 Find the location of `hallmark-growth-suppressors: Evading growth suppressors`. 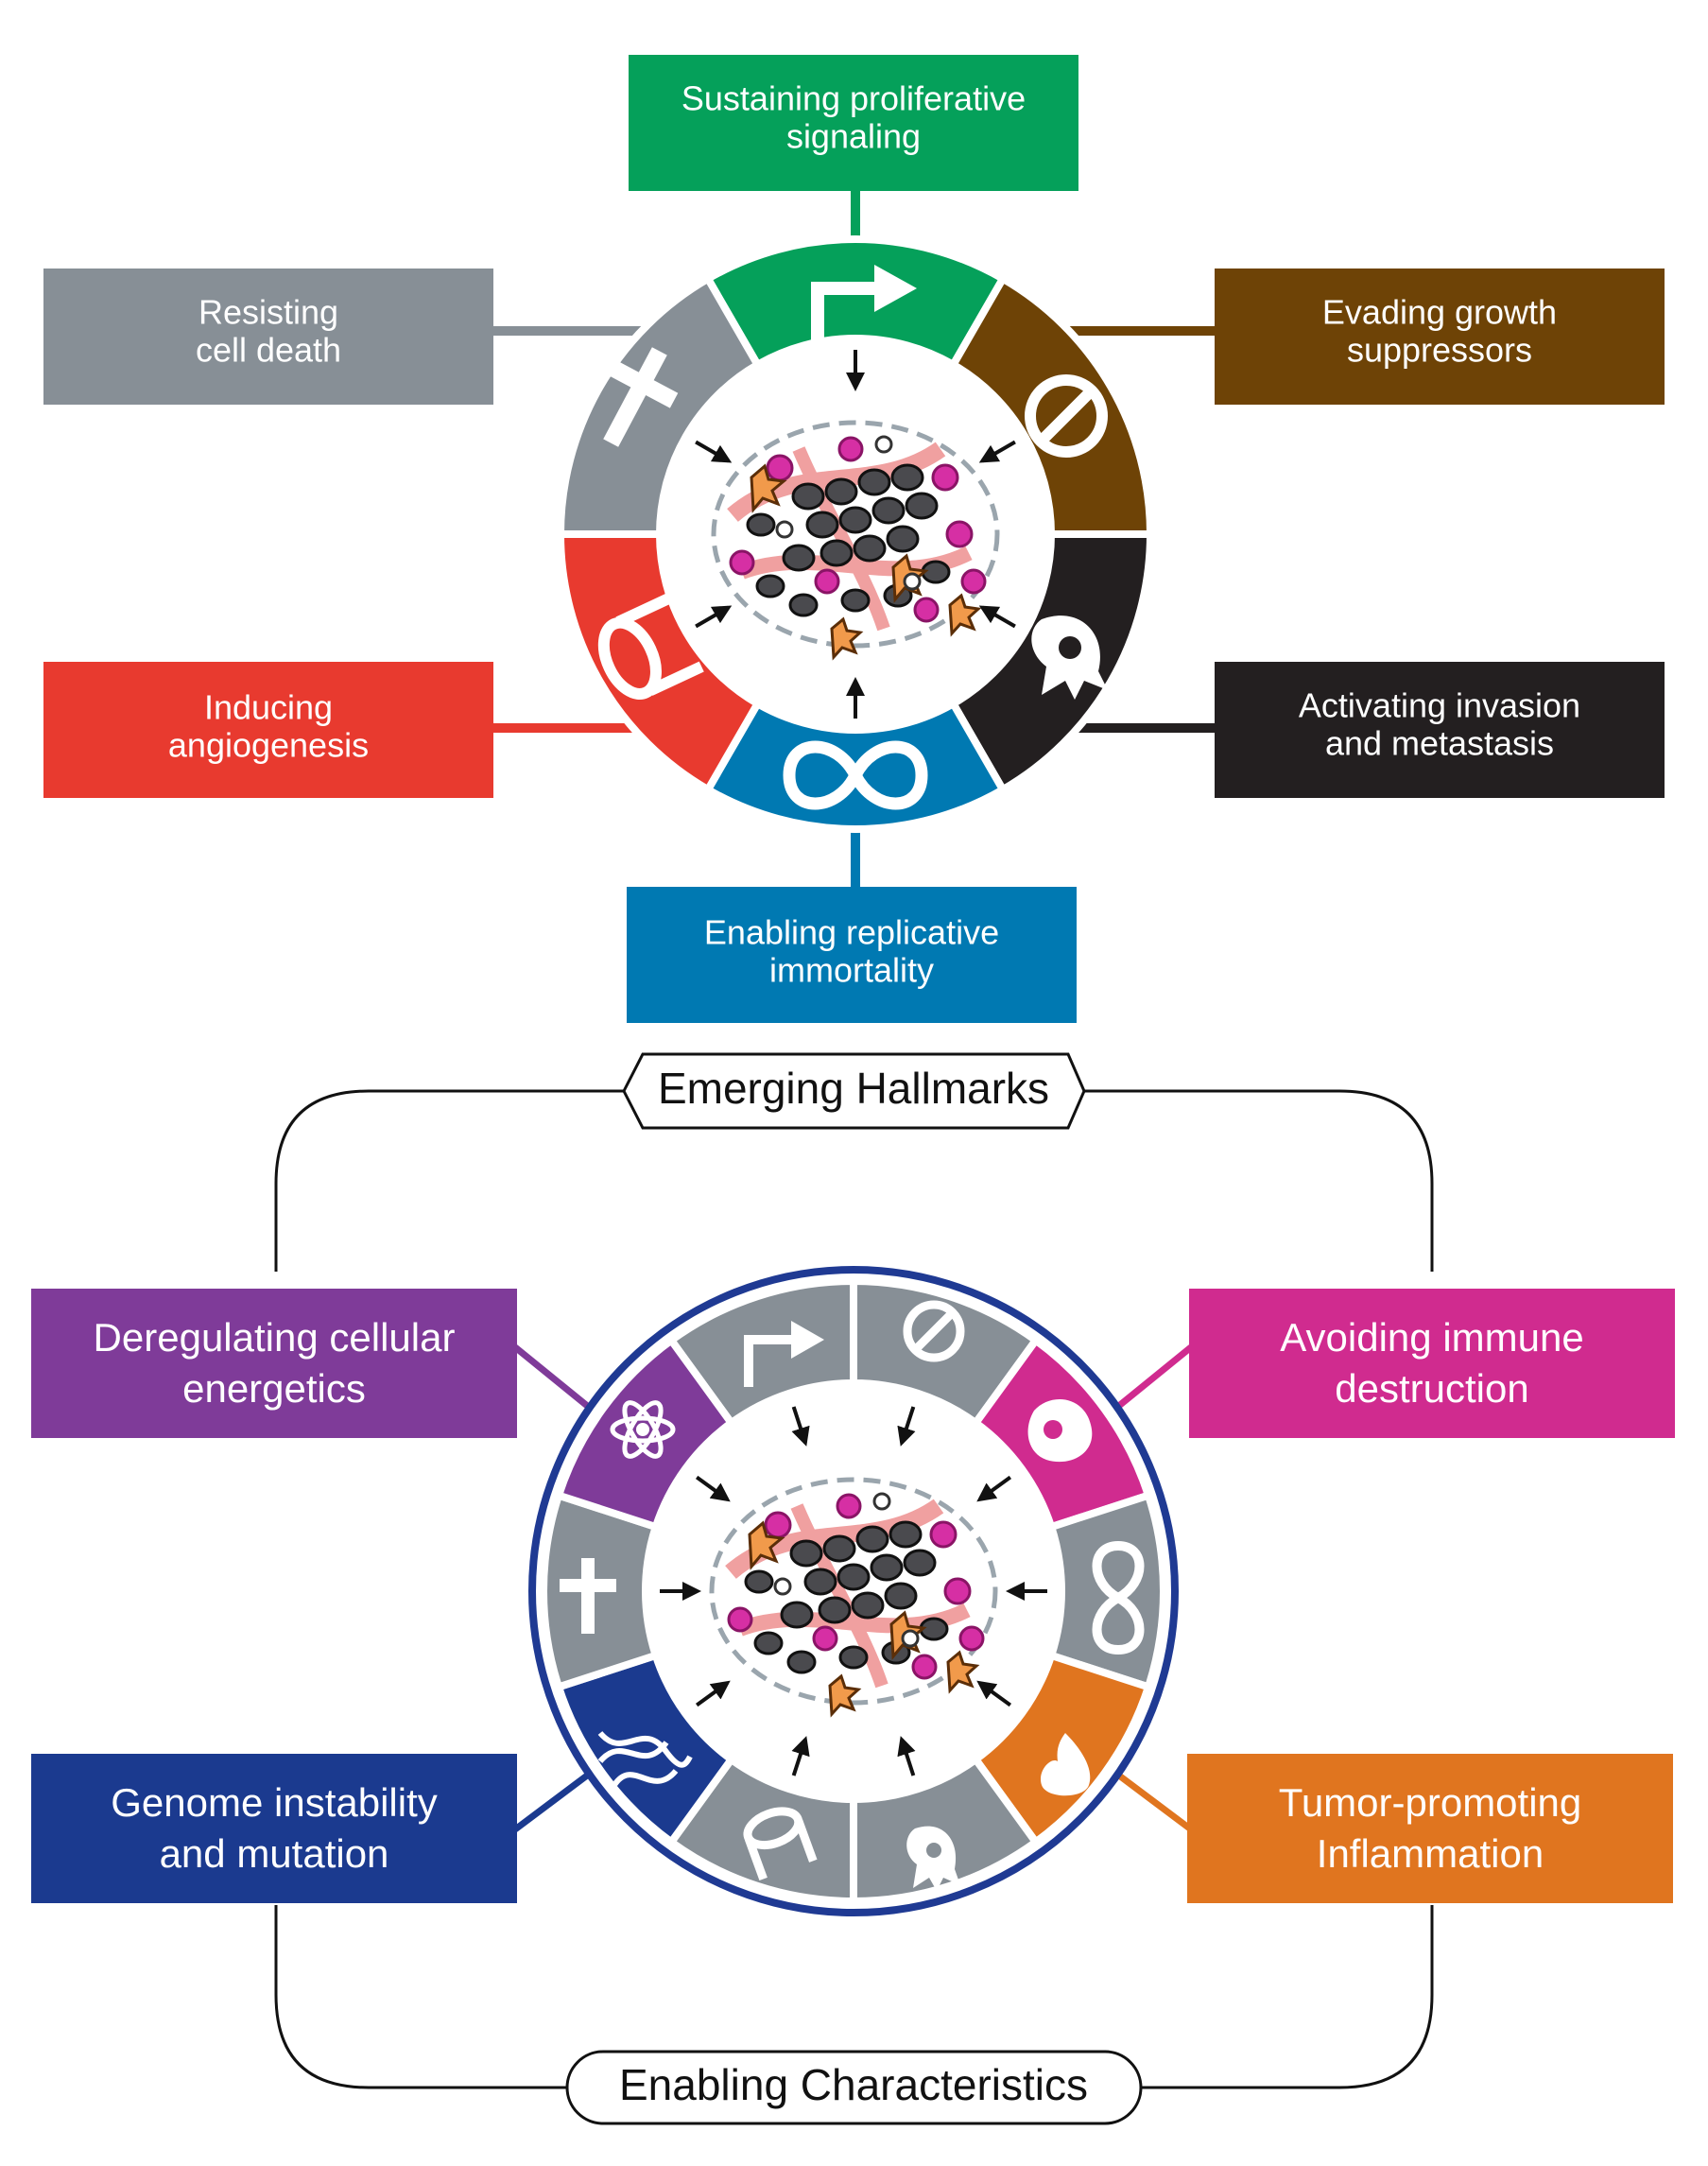

hallmark-growth-suppressors: Evading growth suppressors is located at coordinates (1440, 337).